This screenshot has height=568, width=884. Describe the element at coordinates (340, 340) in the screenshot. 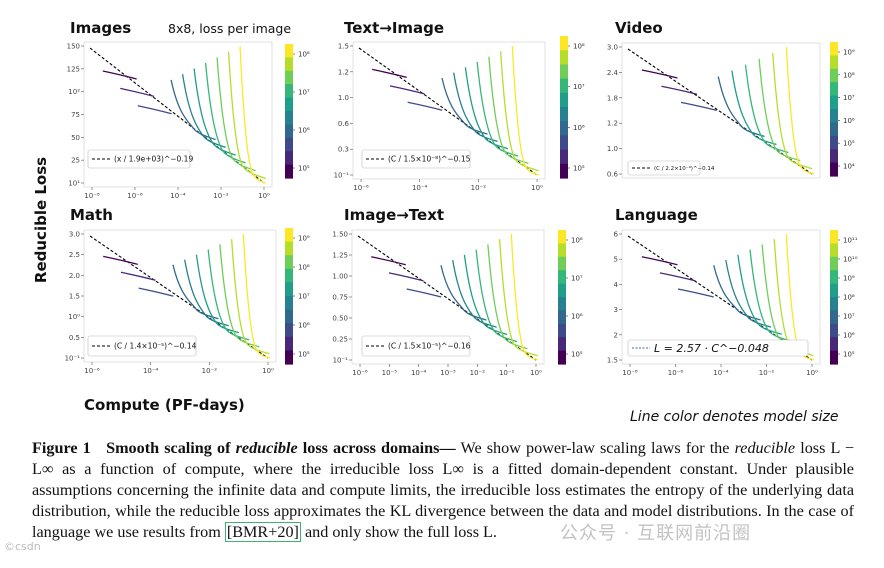

I see `y-tick-label: 0.25` at that location.